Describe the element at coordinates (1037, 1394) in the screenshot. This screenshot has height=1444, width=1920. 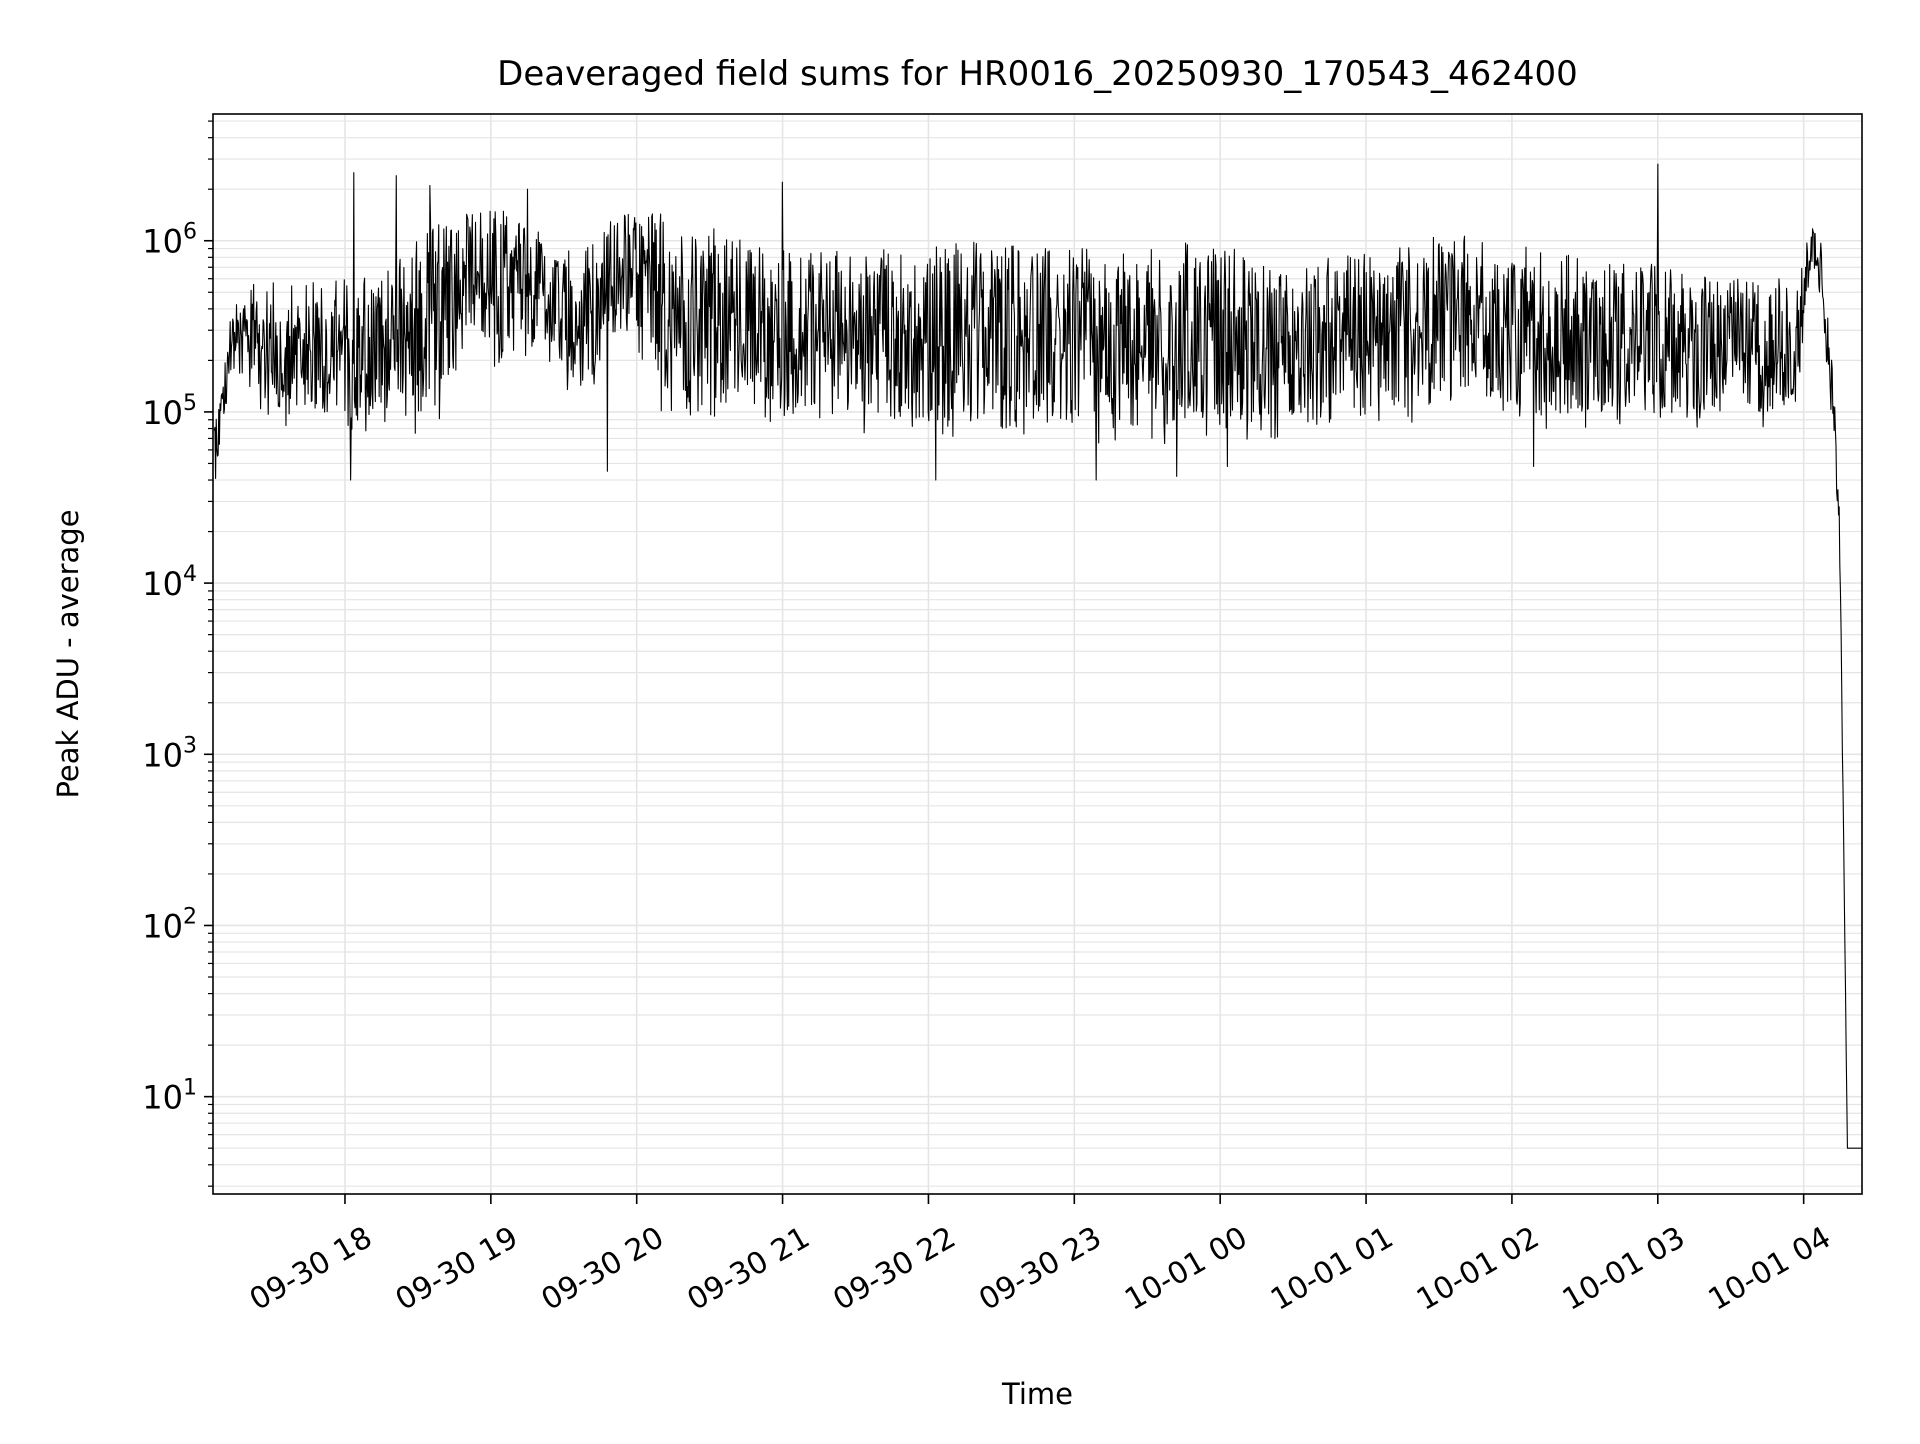
I see `x-axis-label: Time` at that location.